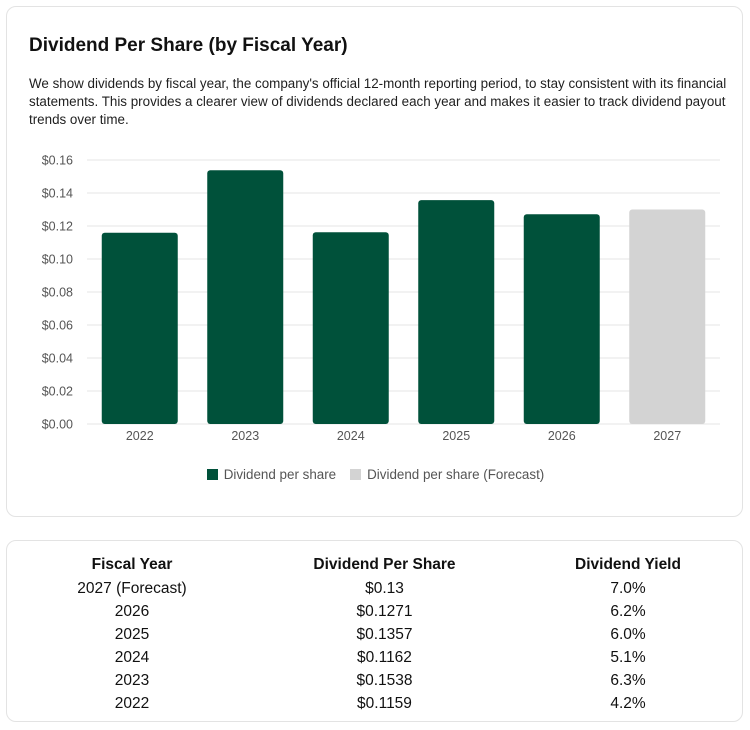  I want to click on x-tick-label: 2023, so click(245, 436).